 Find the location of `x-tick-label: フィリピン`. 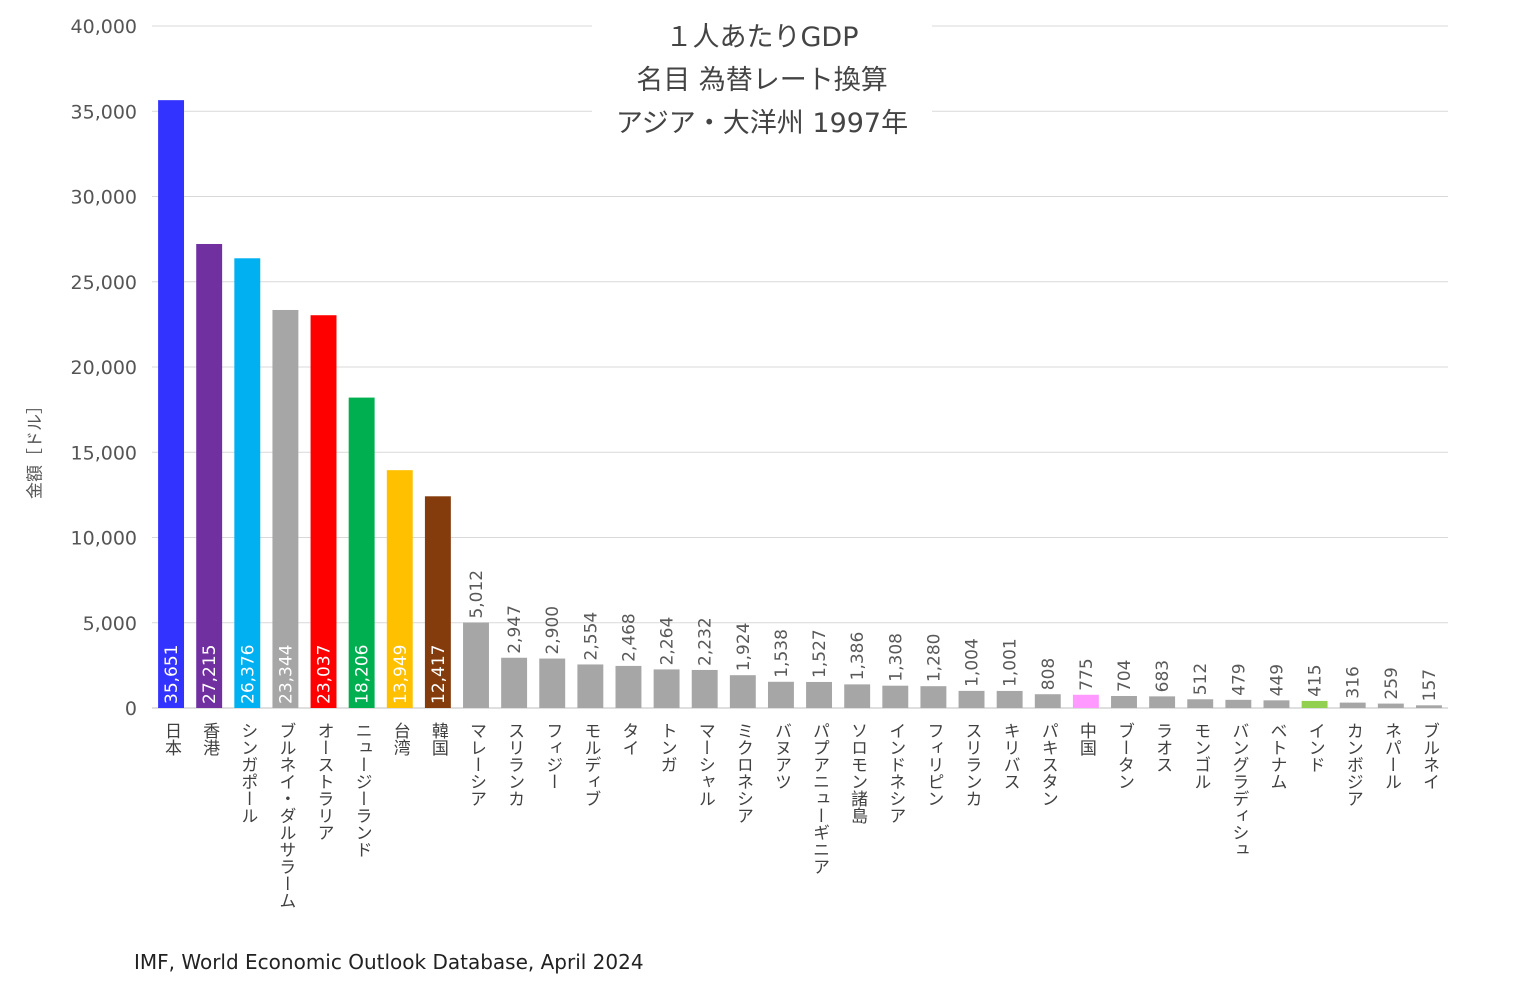

x-tick-label: フィリピン is located at coordinates (933, 764).